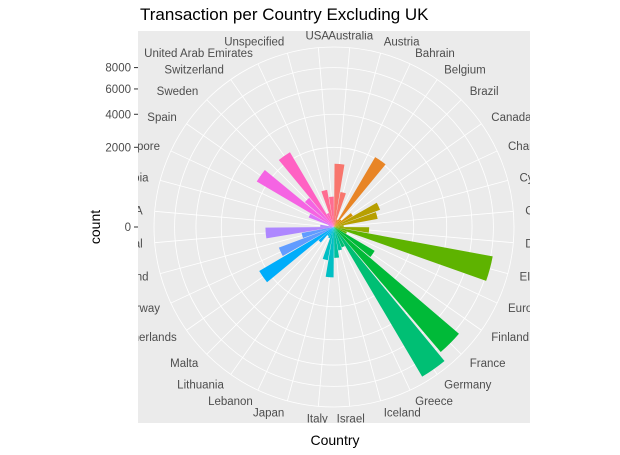  What do you see at coordinates (146, 338) in the screenshot?
I see `category-label: Netherlands` at bounding box center [146, 338].